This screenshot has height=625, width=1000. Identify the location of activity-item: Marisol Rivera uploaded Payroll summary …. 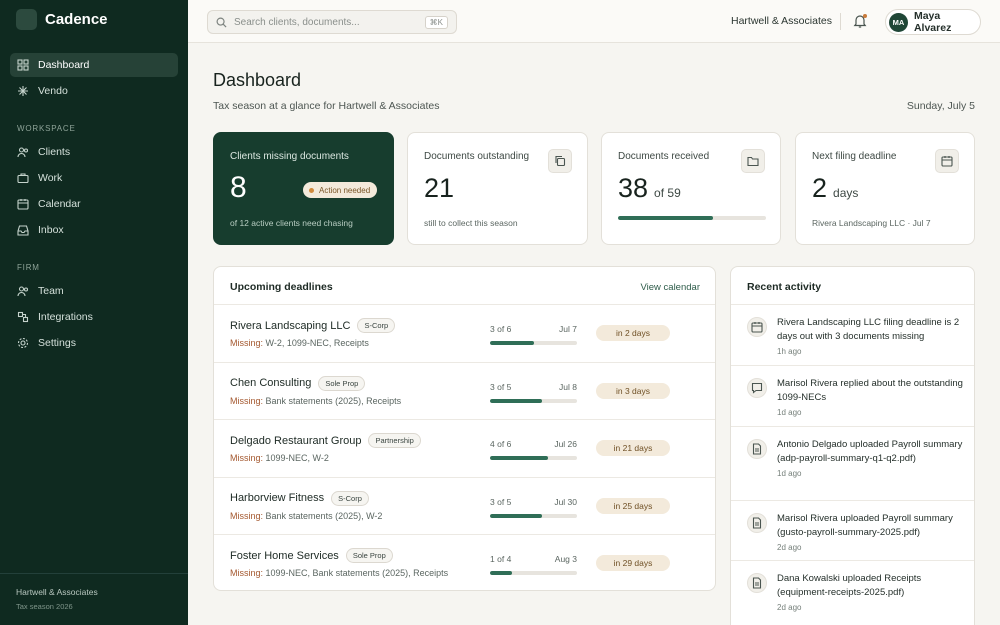
(852, 530).